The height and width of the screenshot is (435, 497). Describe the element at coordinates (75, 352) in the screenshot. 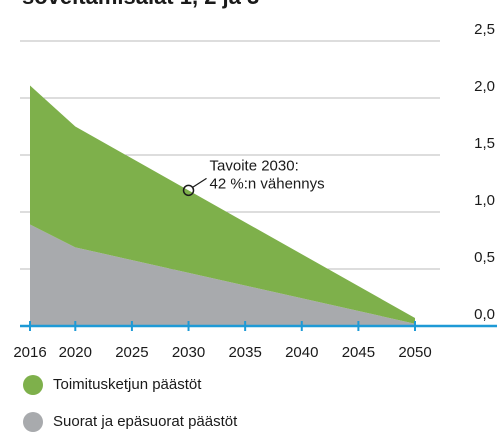

I see `x-tick-label: 2020` at that location.